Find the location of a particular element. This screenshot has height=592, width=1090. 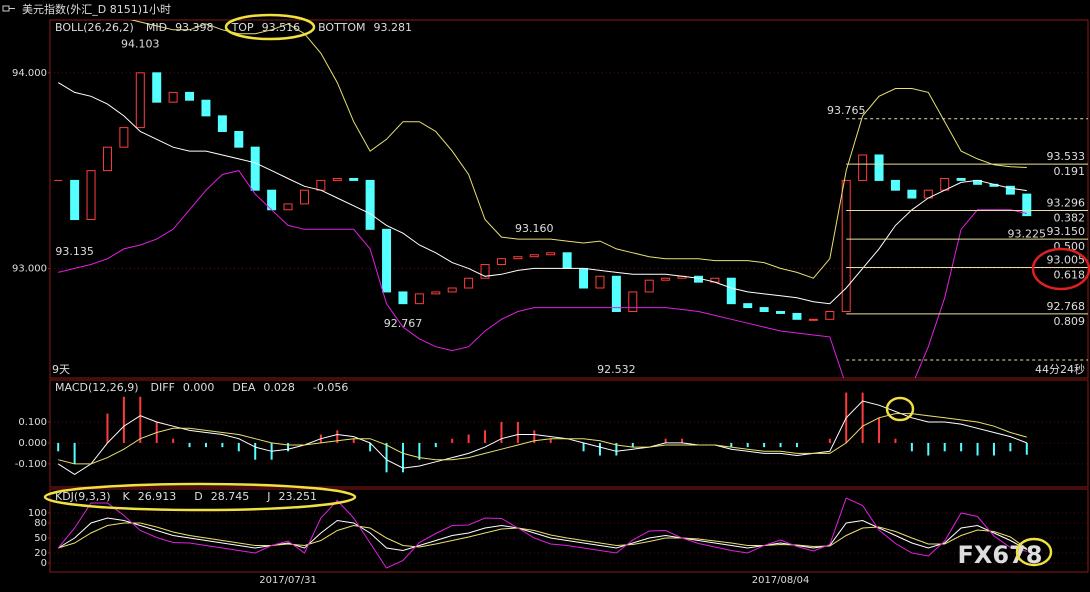

header-text: BOTTOM is located at coordinates (341, 27).